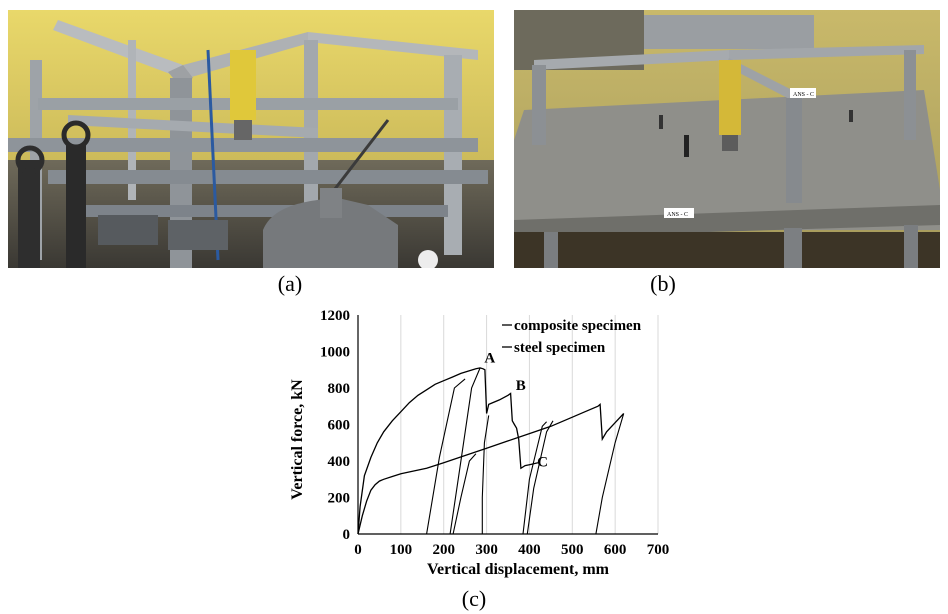 The image size is (948, 614). What do you see at coordinates (474, 598) in the screenshot?
I see `caption-c: (c)` at bounding box center [474, 598].